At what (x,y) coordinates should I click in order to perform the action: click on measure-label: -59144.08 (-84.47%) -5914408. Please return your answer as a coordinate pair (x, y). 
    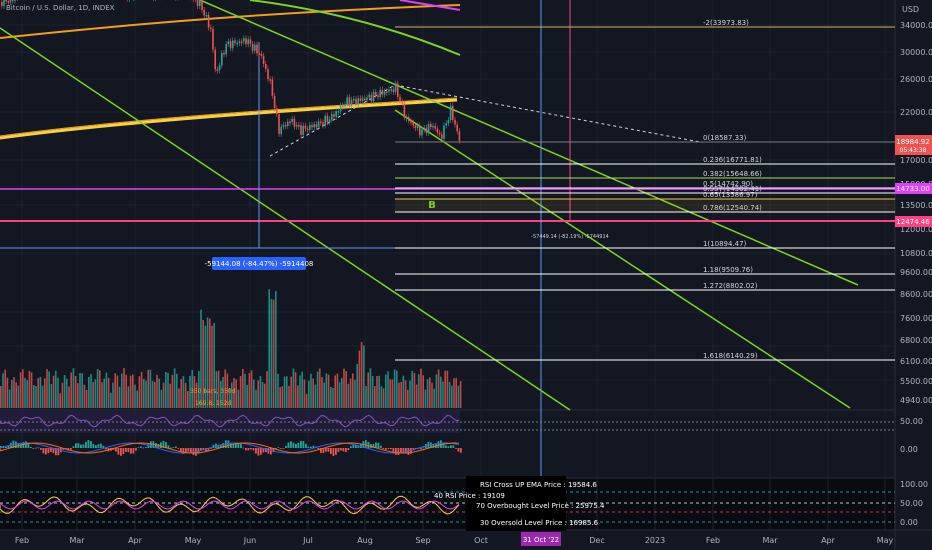
    Looking at the image, I should click on (259, 264).